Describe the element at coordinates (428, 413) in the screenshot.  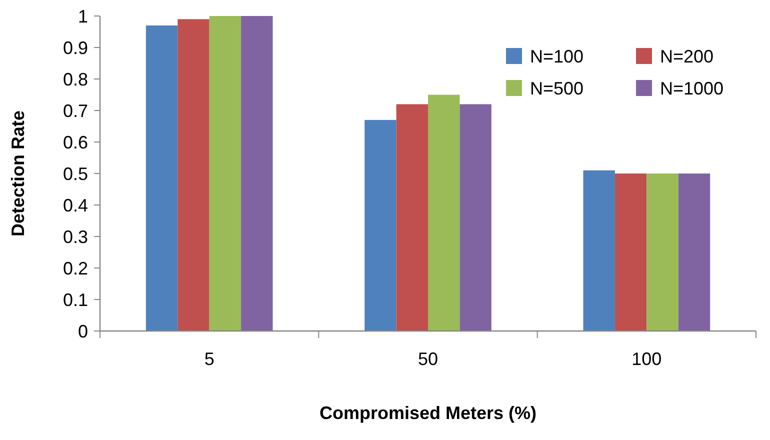
I see `x-axis-title: Compromised Meters (%)` at that location.